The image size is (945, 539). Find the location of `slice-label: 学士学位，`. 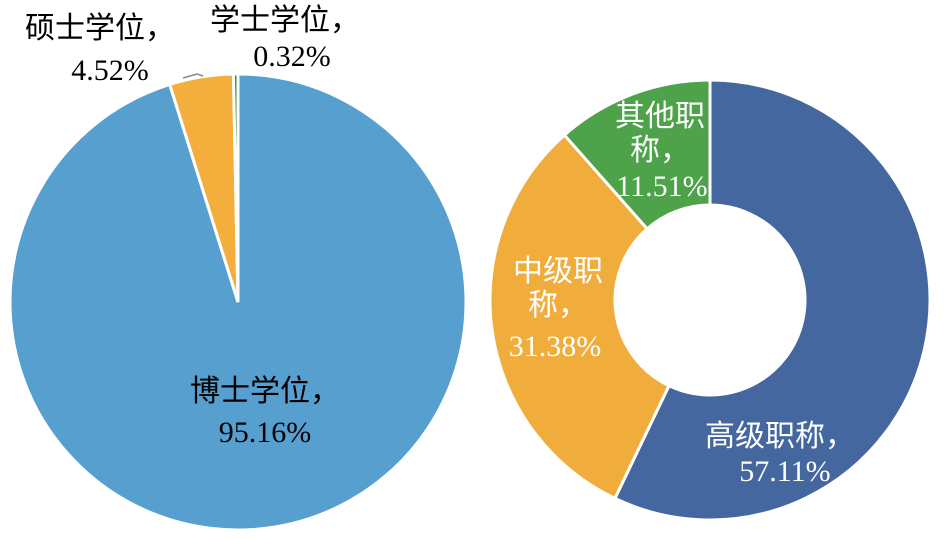

slice-label: 学士学位， is located at coordinates (285, 20).